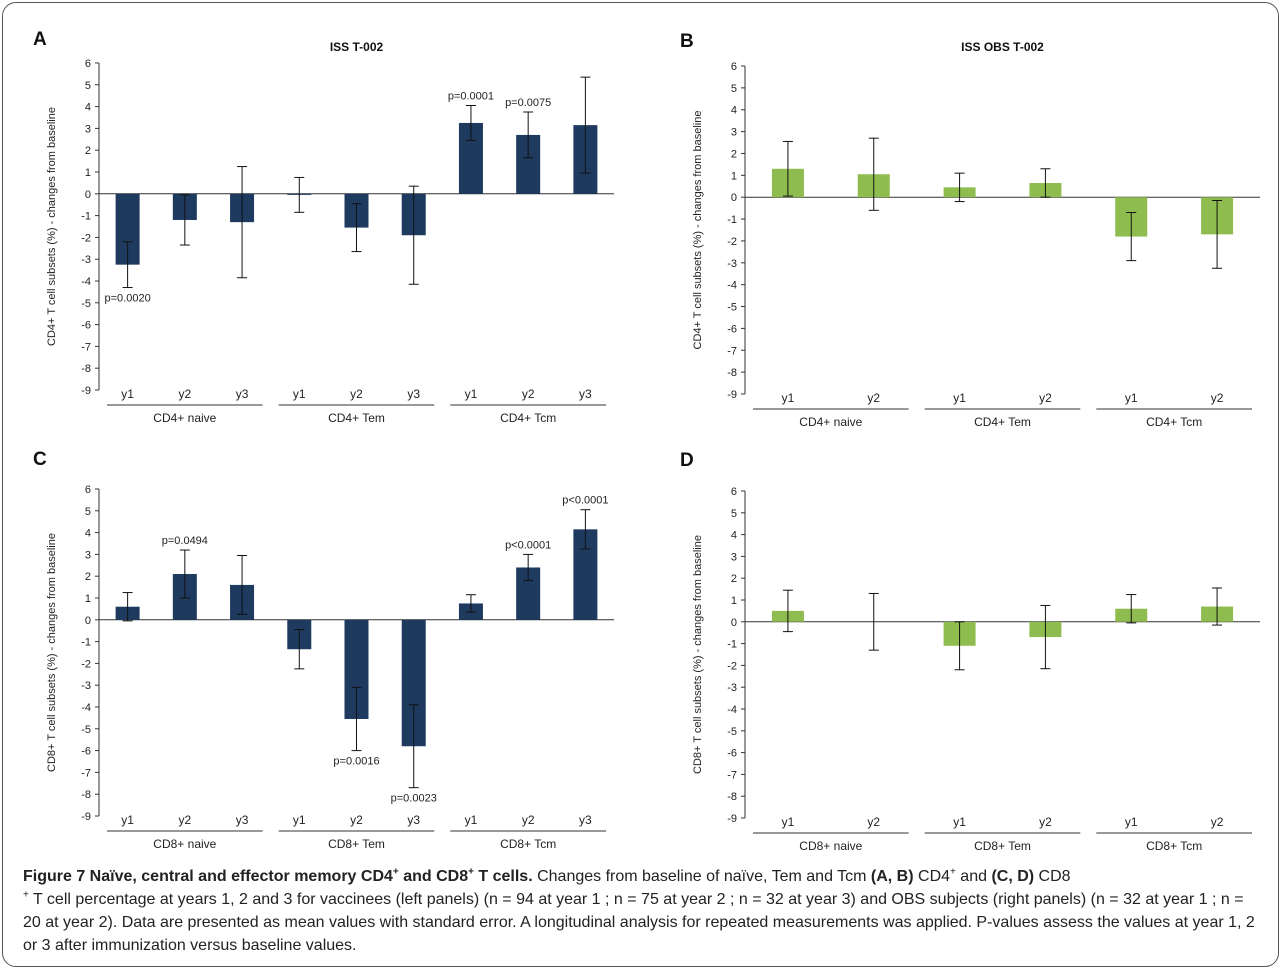 The height and width of the screenshot is (969, 1281). What do you see at coordinates (1002, 422) in the screenshot?
I see `group-label: CD4+ Tem` at bounding box center [1002, 422].